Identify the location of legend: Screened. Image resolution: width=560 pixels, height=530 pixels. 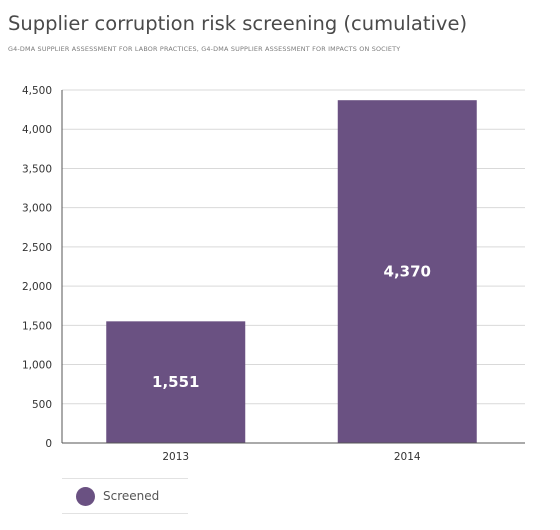
(125, 496).